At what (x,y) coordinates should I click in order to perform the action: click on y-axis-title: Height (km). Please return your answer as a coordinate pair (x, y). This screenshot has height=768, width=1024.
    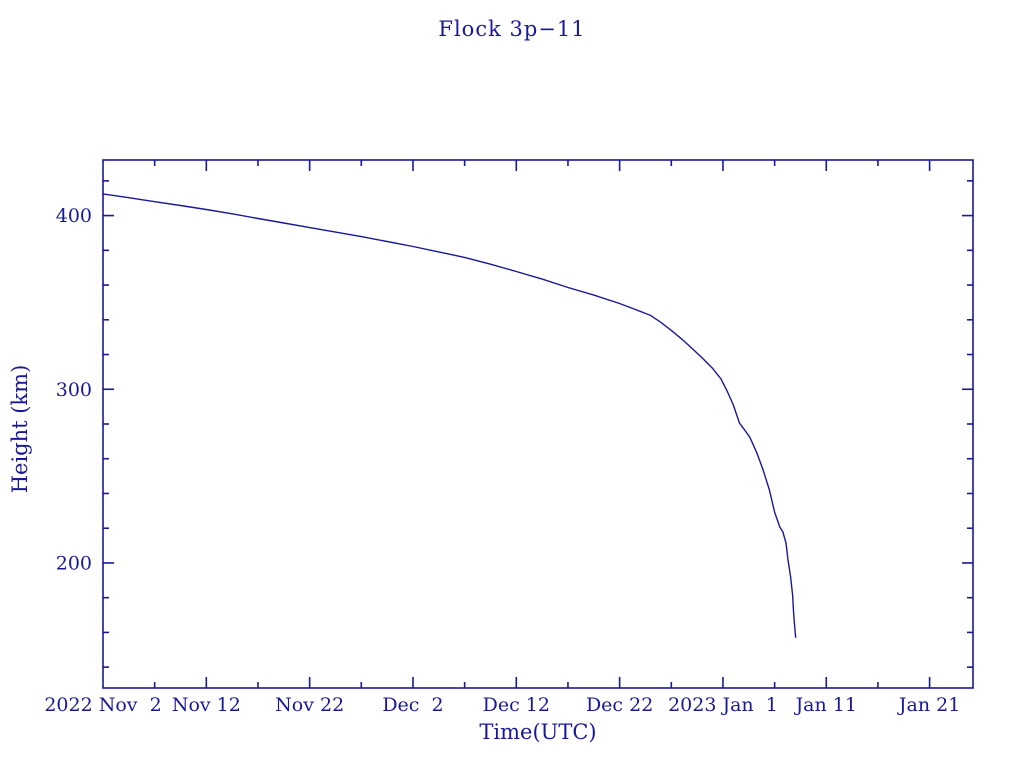
    Looking at the image, I should click on (20, 429).